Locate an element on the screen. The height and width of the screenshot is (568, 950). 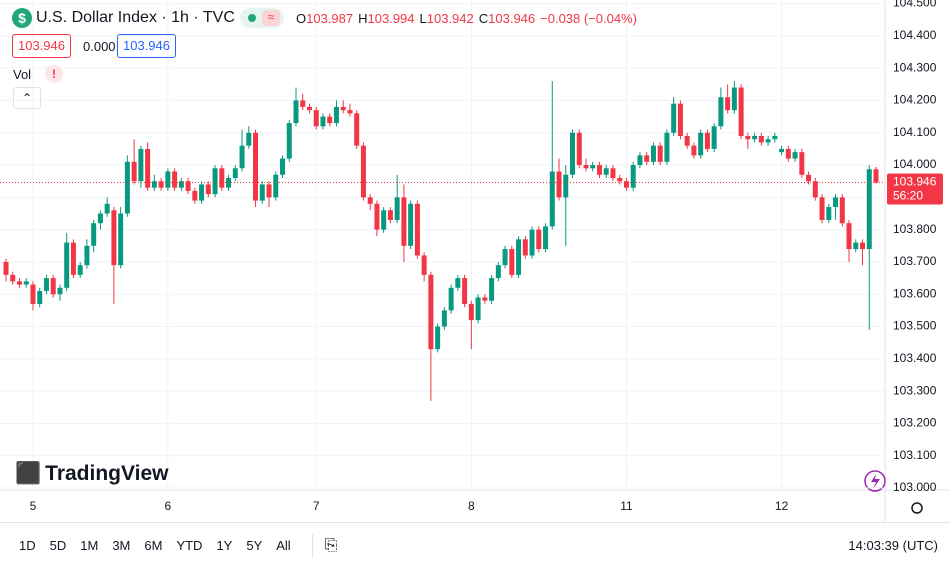
bid-box: 103.946 is located at coordinates (41, 46).